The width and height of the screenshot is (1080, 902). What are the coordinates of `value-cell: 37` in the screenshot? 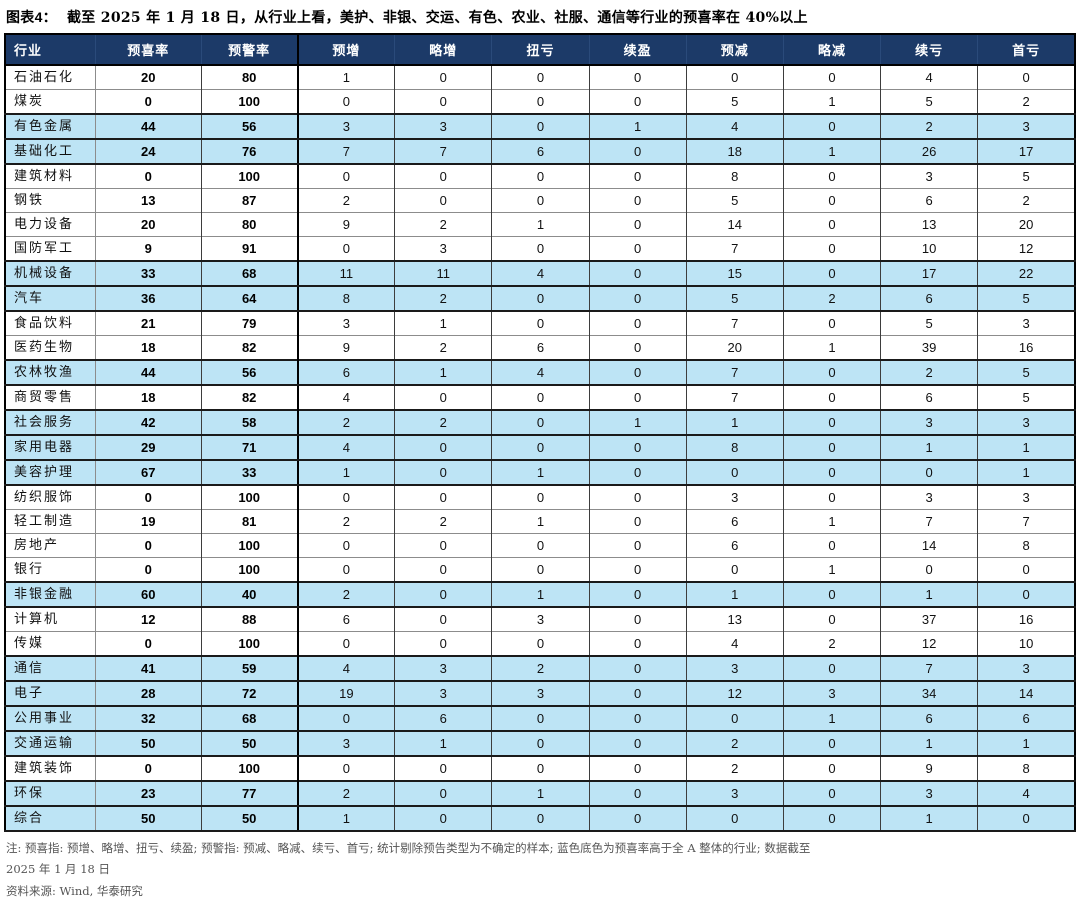 It's located at (929, 619).